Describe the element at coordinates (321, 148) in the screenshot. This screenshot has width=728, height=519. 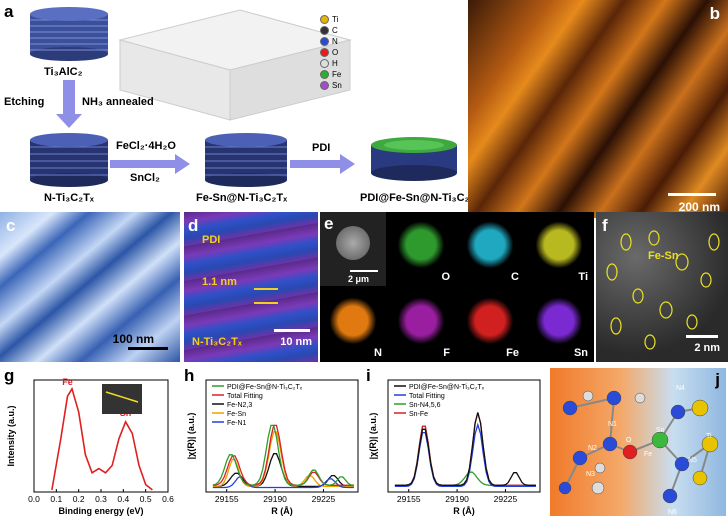
I see `pdi-arrow-label: PDI` at that location.